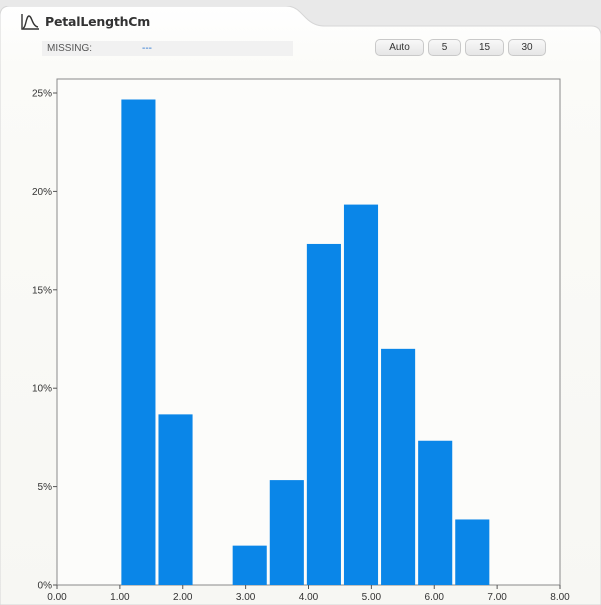 This screenshot has width=601, height=605. Describe the element at coordinates (42, 389) in the screenshot. I see `y-tick-label: 10%` at that location.